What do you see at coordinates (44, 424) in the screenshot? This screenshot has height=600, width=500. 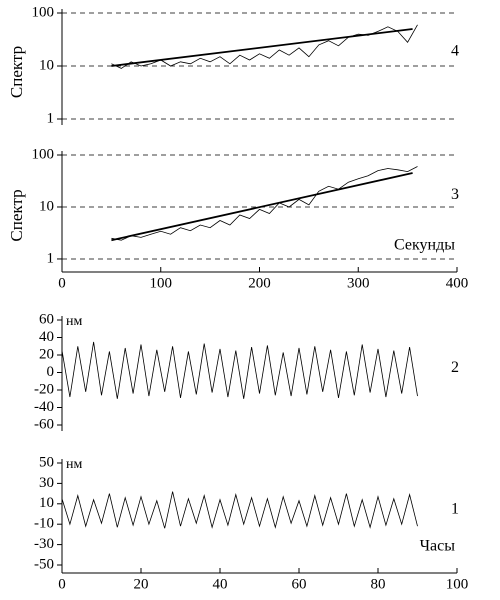 I see `y-tick-label: -60` at bounding box center [44, 424].